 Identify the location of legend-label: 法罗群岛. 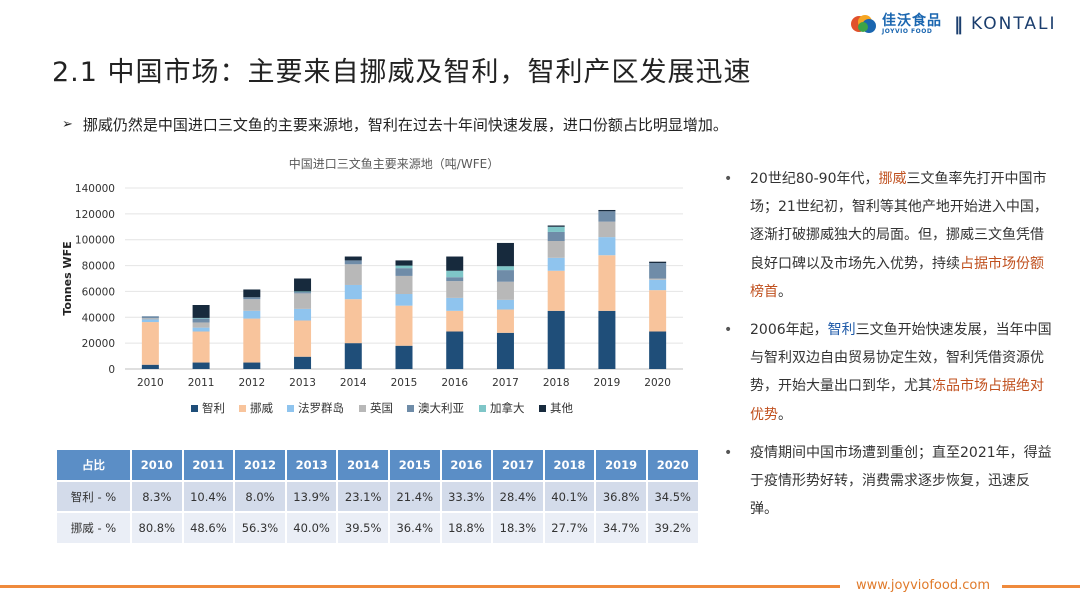
(321, 408).